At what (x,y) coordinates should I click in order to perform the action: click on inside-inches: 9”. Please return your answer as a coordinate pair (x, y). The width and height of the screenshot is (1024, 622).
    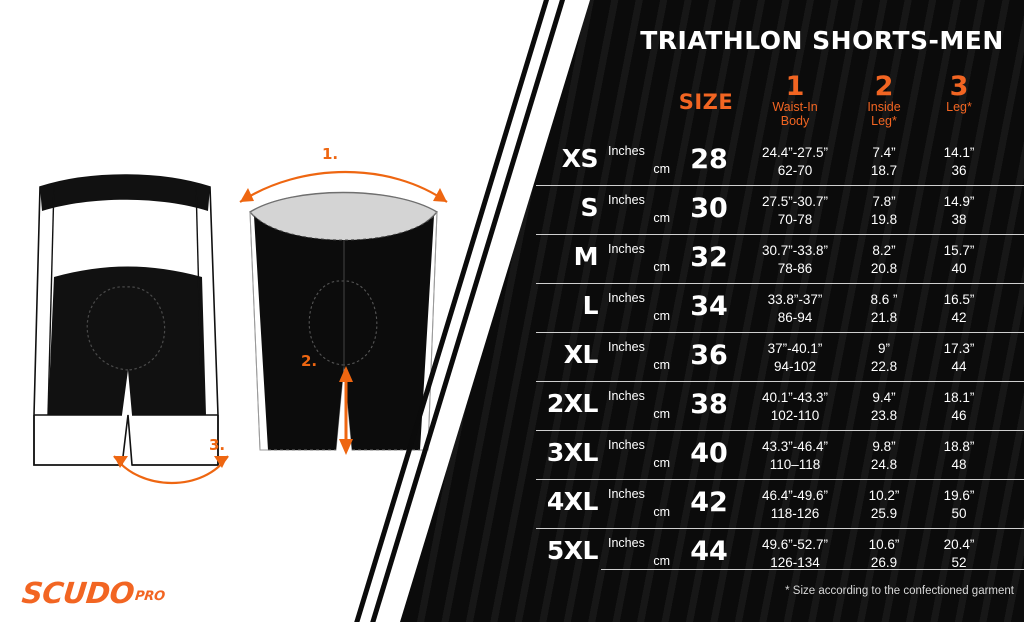
    Looking at the image, I should click on (883, 348).